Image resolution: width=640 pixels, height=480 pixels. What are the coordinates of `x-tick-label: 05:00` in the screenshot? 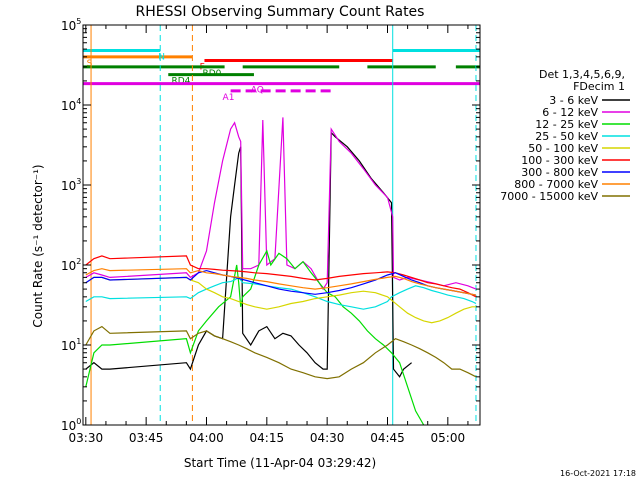 It's located at (448, 438).